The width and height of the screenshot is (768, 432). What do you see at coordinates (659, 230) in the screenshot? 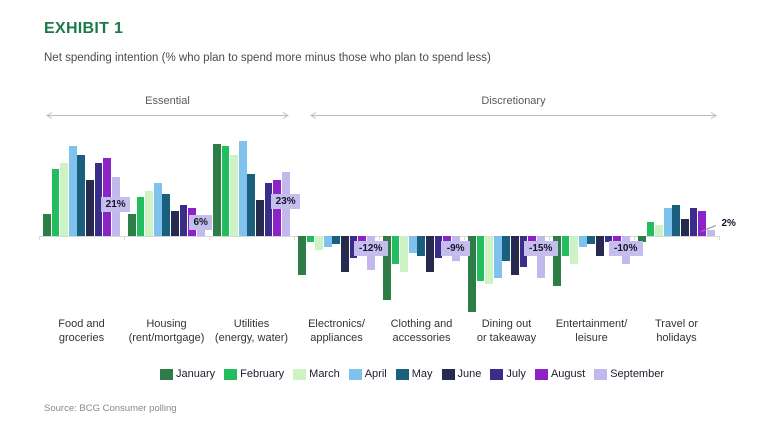
I see `bar-march-travel-or-holidays` at bounding box center [659, 230].